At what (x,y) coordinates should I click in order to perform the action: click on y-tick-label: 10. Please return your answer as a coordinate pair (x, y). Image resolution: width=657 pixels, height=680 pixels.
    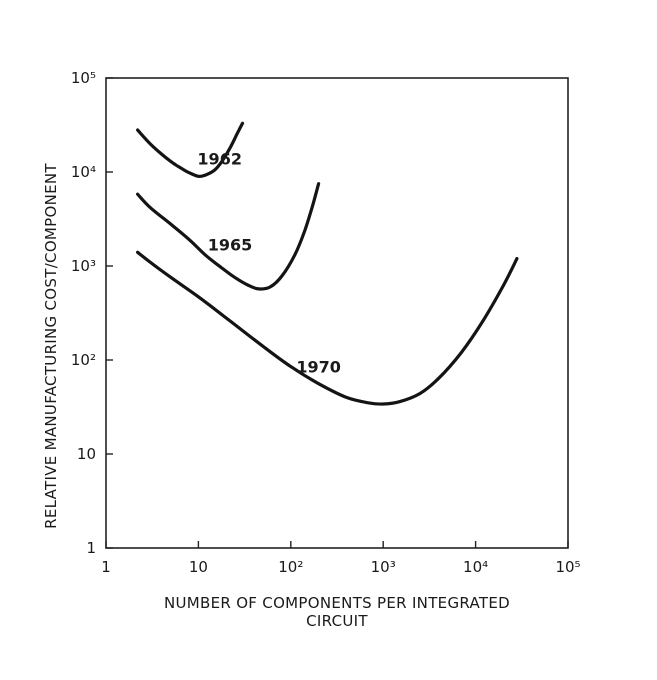
    Looking at the image, I should click on (86, 454).